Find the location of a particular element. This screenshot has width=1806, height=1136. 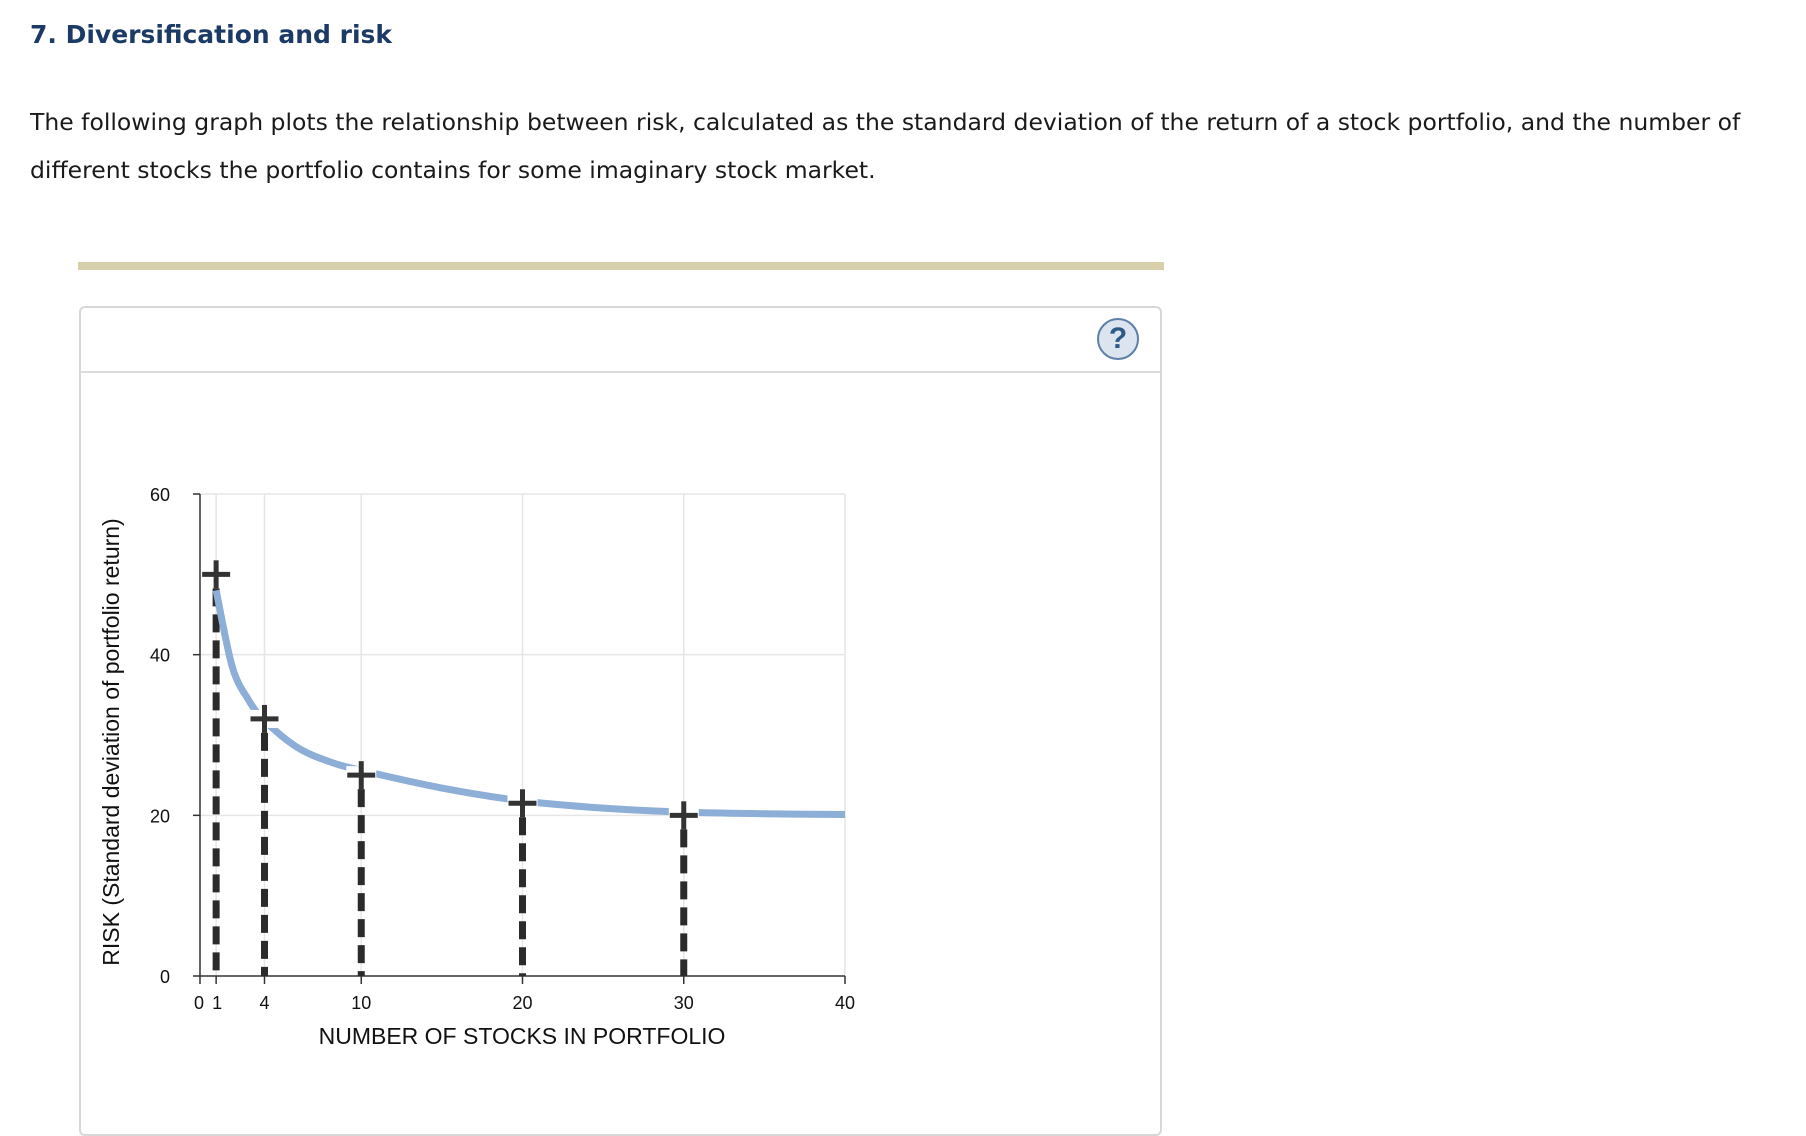

x-tick-label: 0 is located at coordinates (199, 1003).